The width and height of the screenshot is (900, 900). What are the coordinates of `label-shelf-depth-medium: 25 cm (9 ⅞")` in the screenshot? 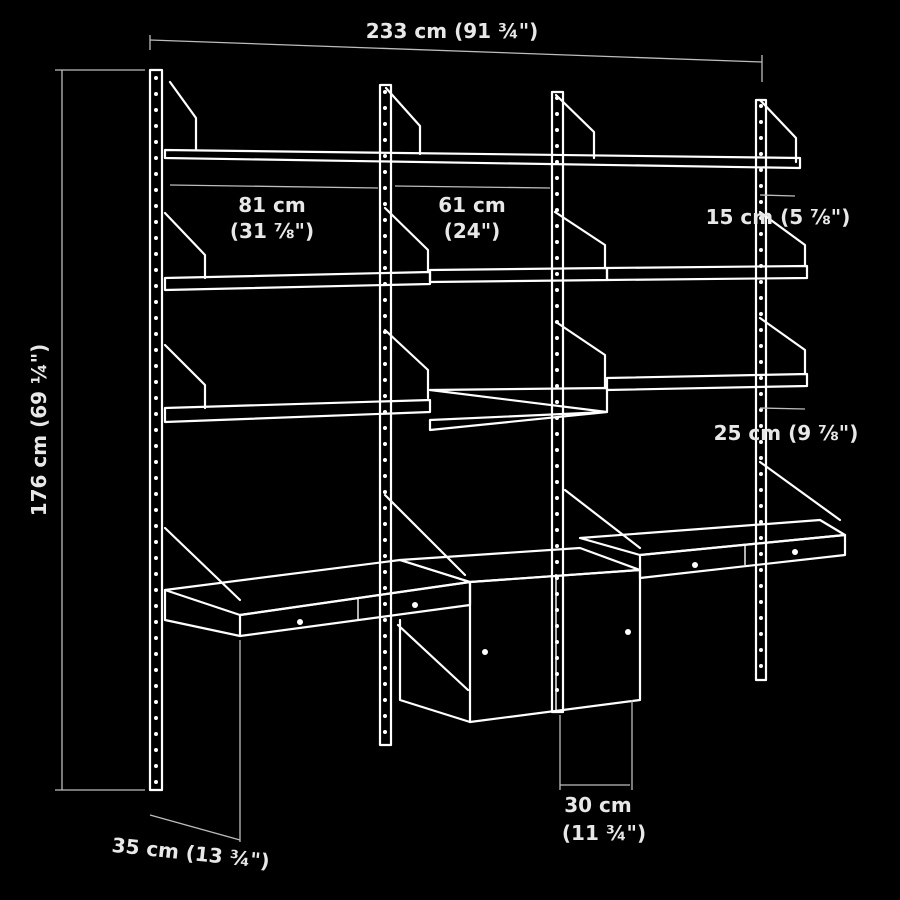 It's located at (786, 433).